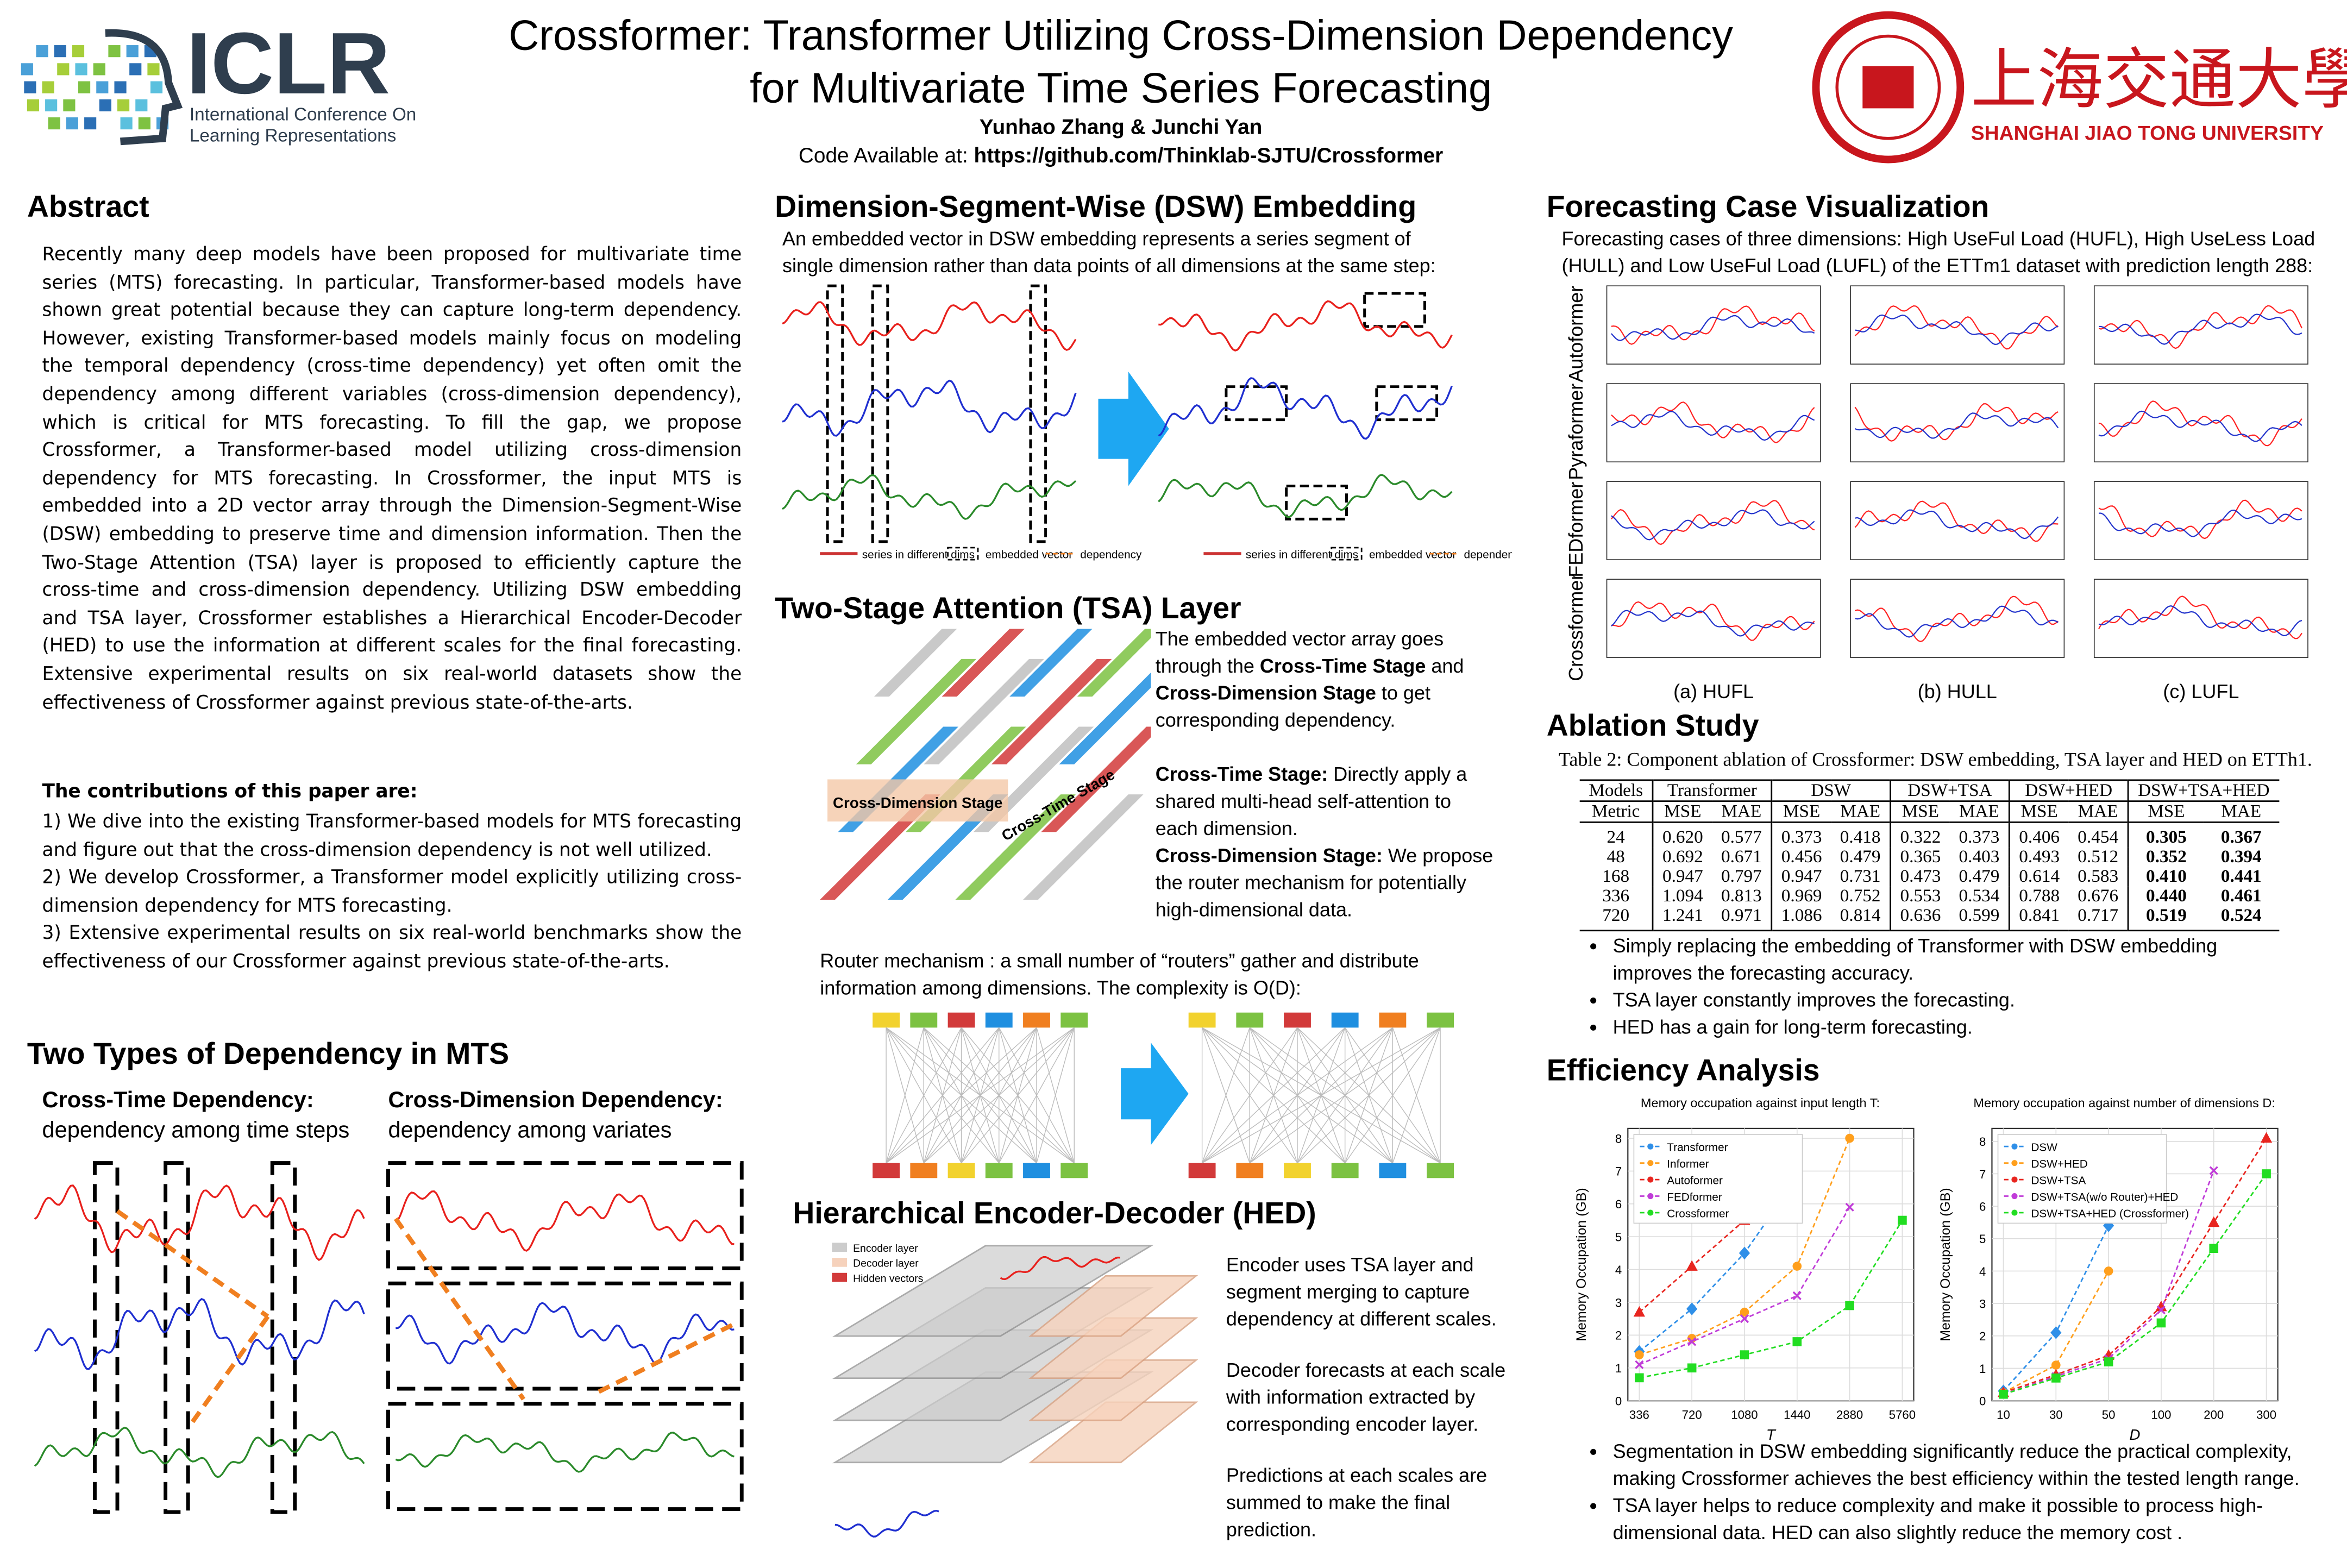  What do you see at coordinates (1950, 790) in the screenshot?
I see `header-cell: DSW+TSA` at bounding box center [1950, 790].